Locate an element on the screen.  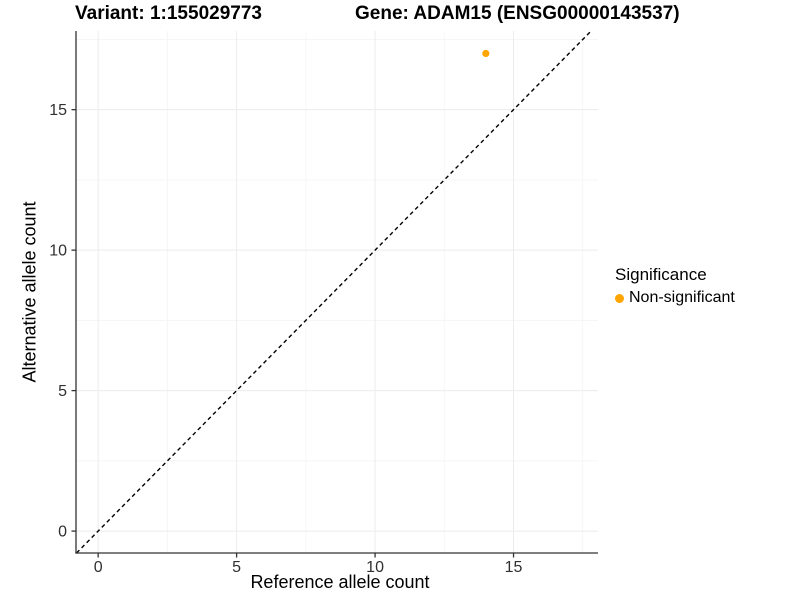
x-tick-label: 10 is located at coordinates (375, 567).